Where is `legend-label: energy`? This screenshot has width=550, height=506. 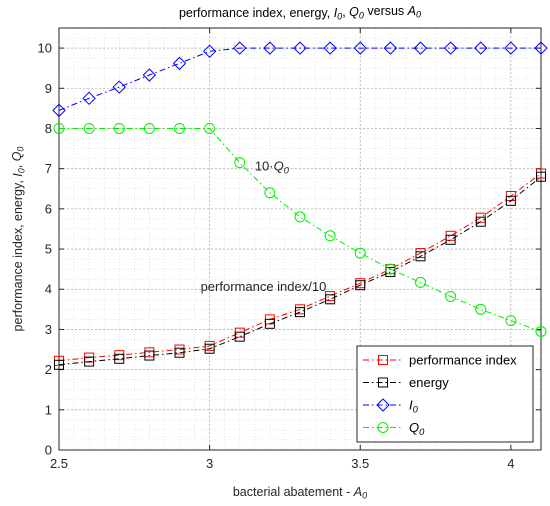 legend-label: energy is located at coordinates (429, 382).